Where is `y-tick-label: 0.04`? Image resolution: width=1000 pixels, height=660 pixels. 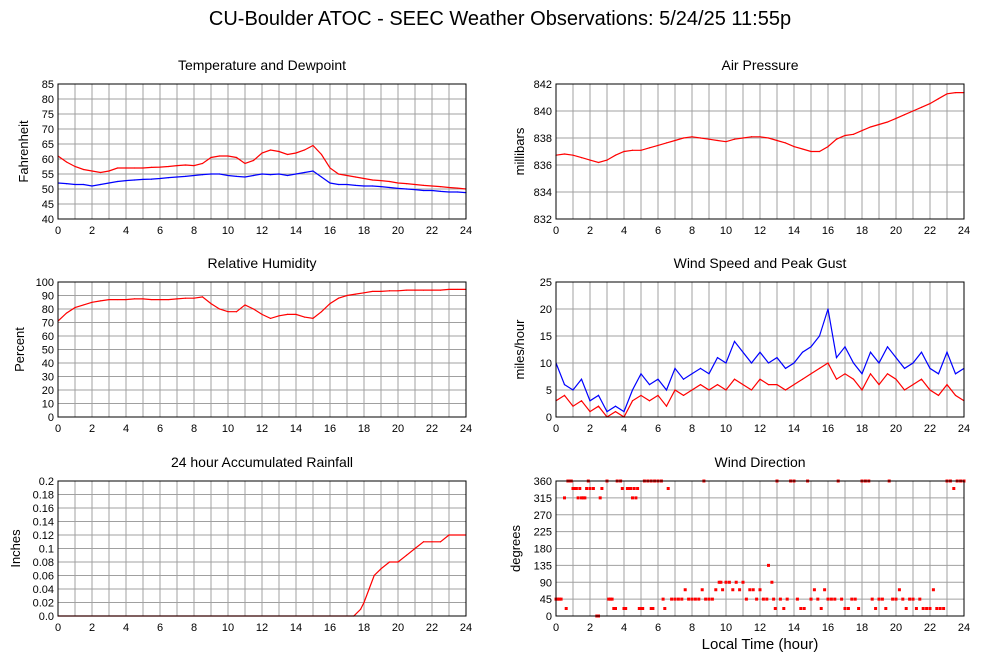 y-tick-label: 0.04 is located at coordinates (43, 590).